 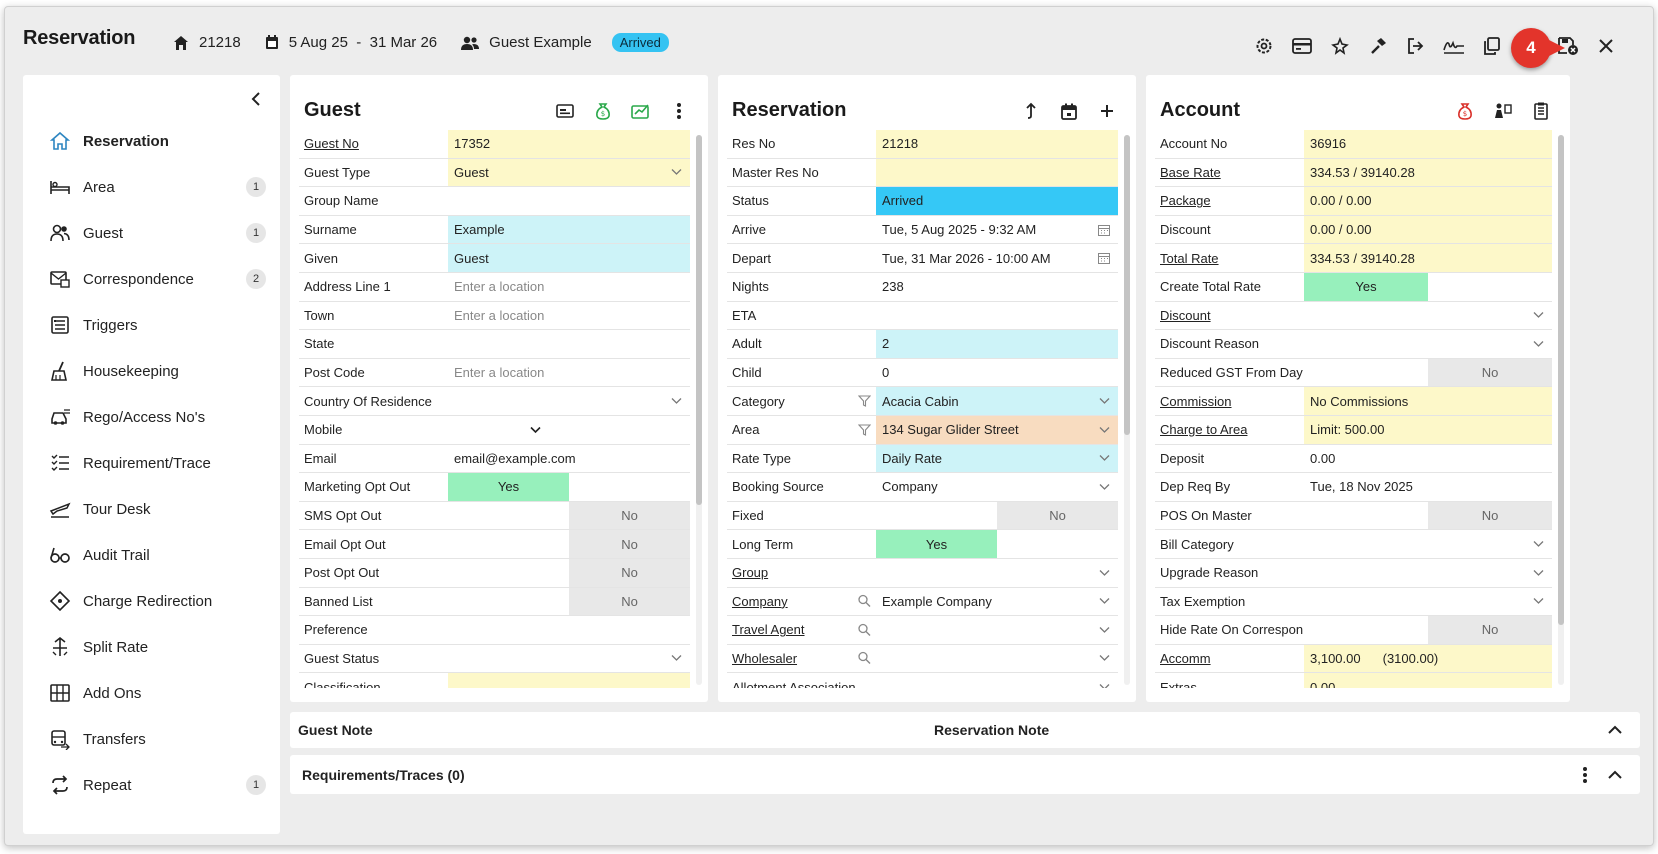 I want to click on sidebar-item-split-rate: Split Rate, so click(x=151, y=647).